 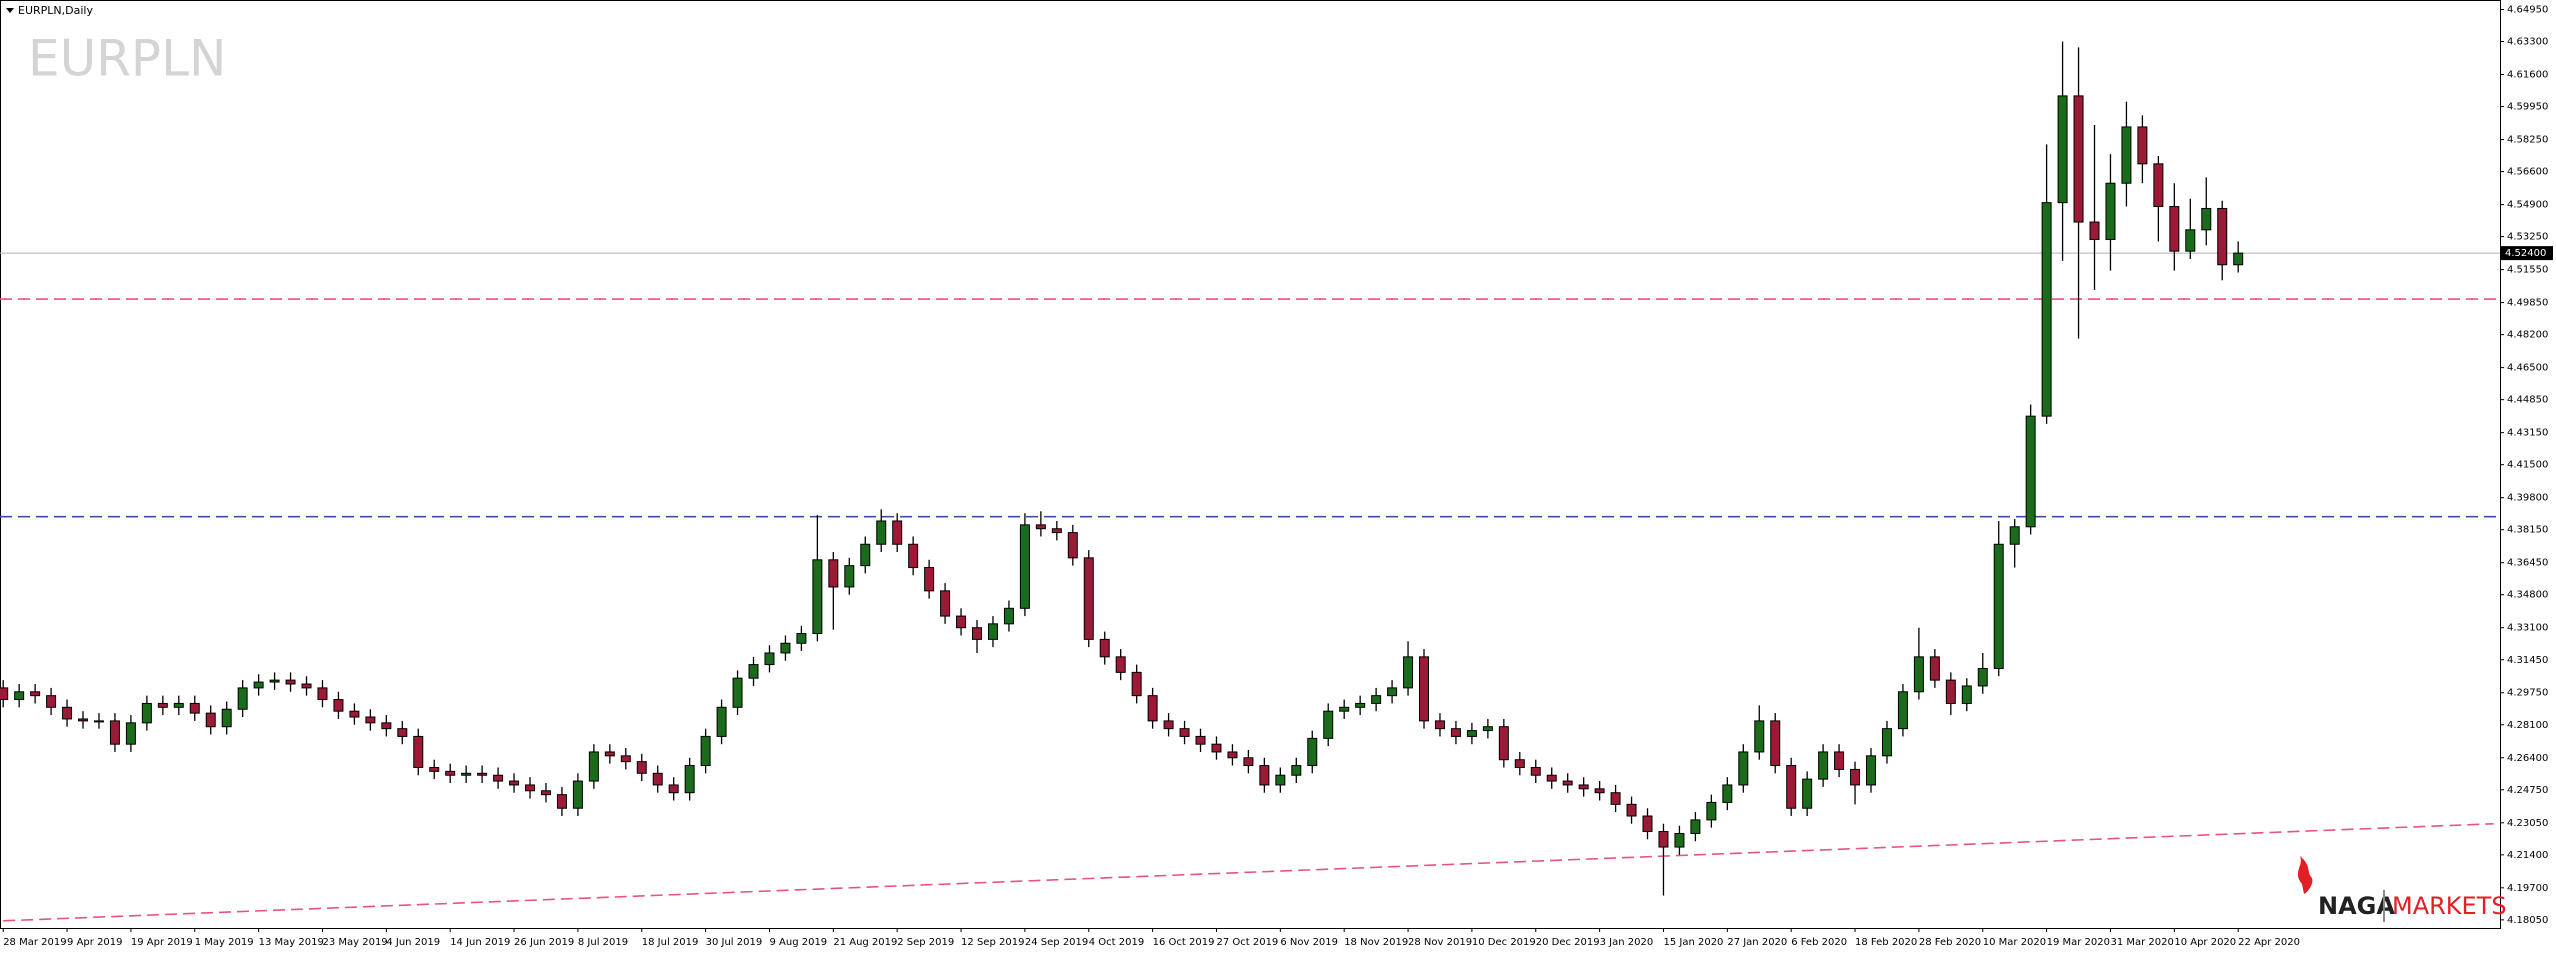 What do you see at coordinates (865, 942) in the screenshot?
I see `x-tick-label: 21 Aug 2019` at bounding box center [865, 942].